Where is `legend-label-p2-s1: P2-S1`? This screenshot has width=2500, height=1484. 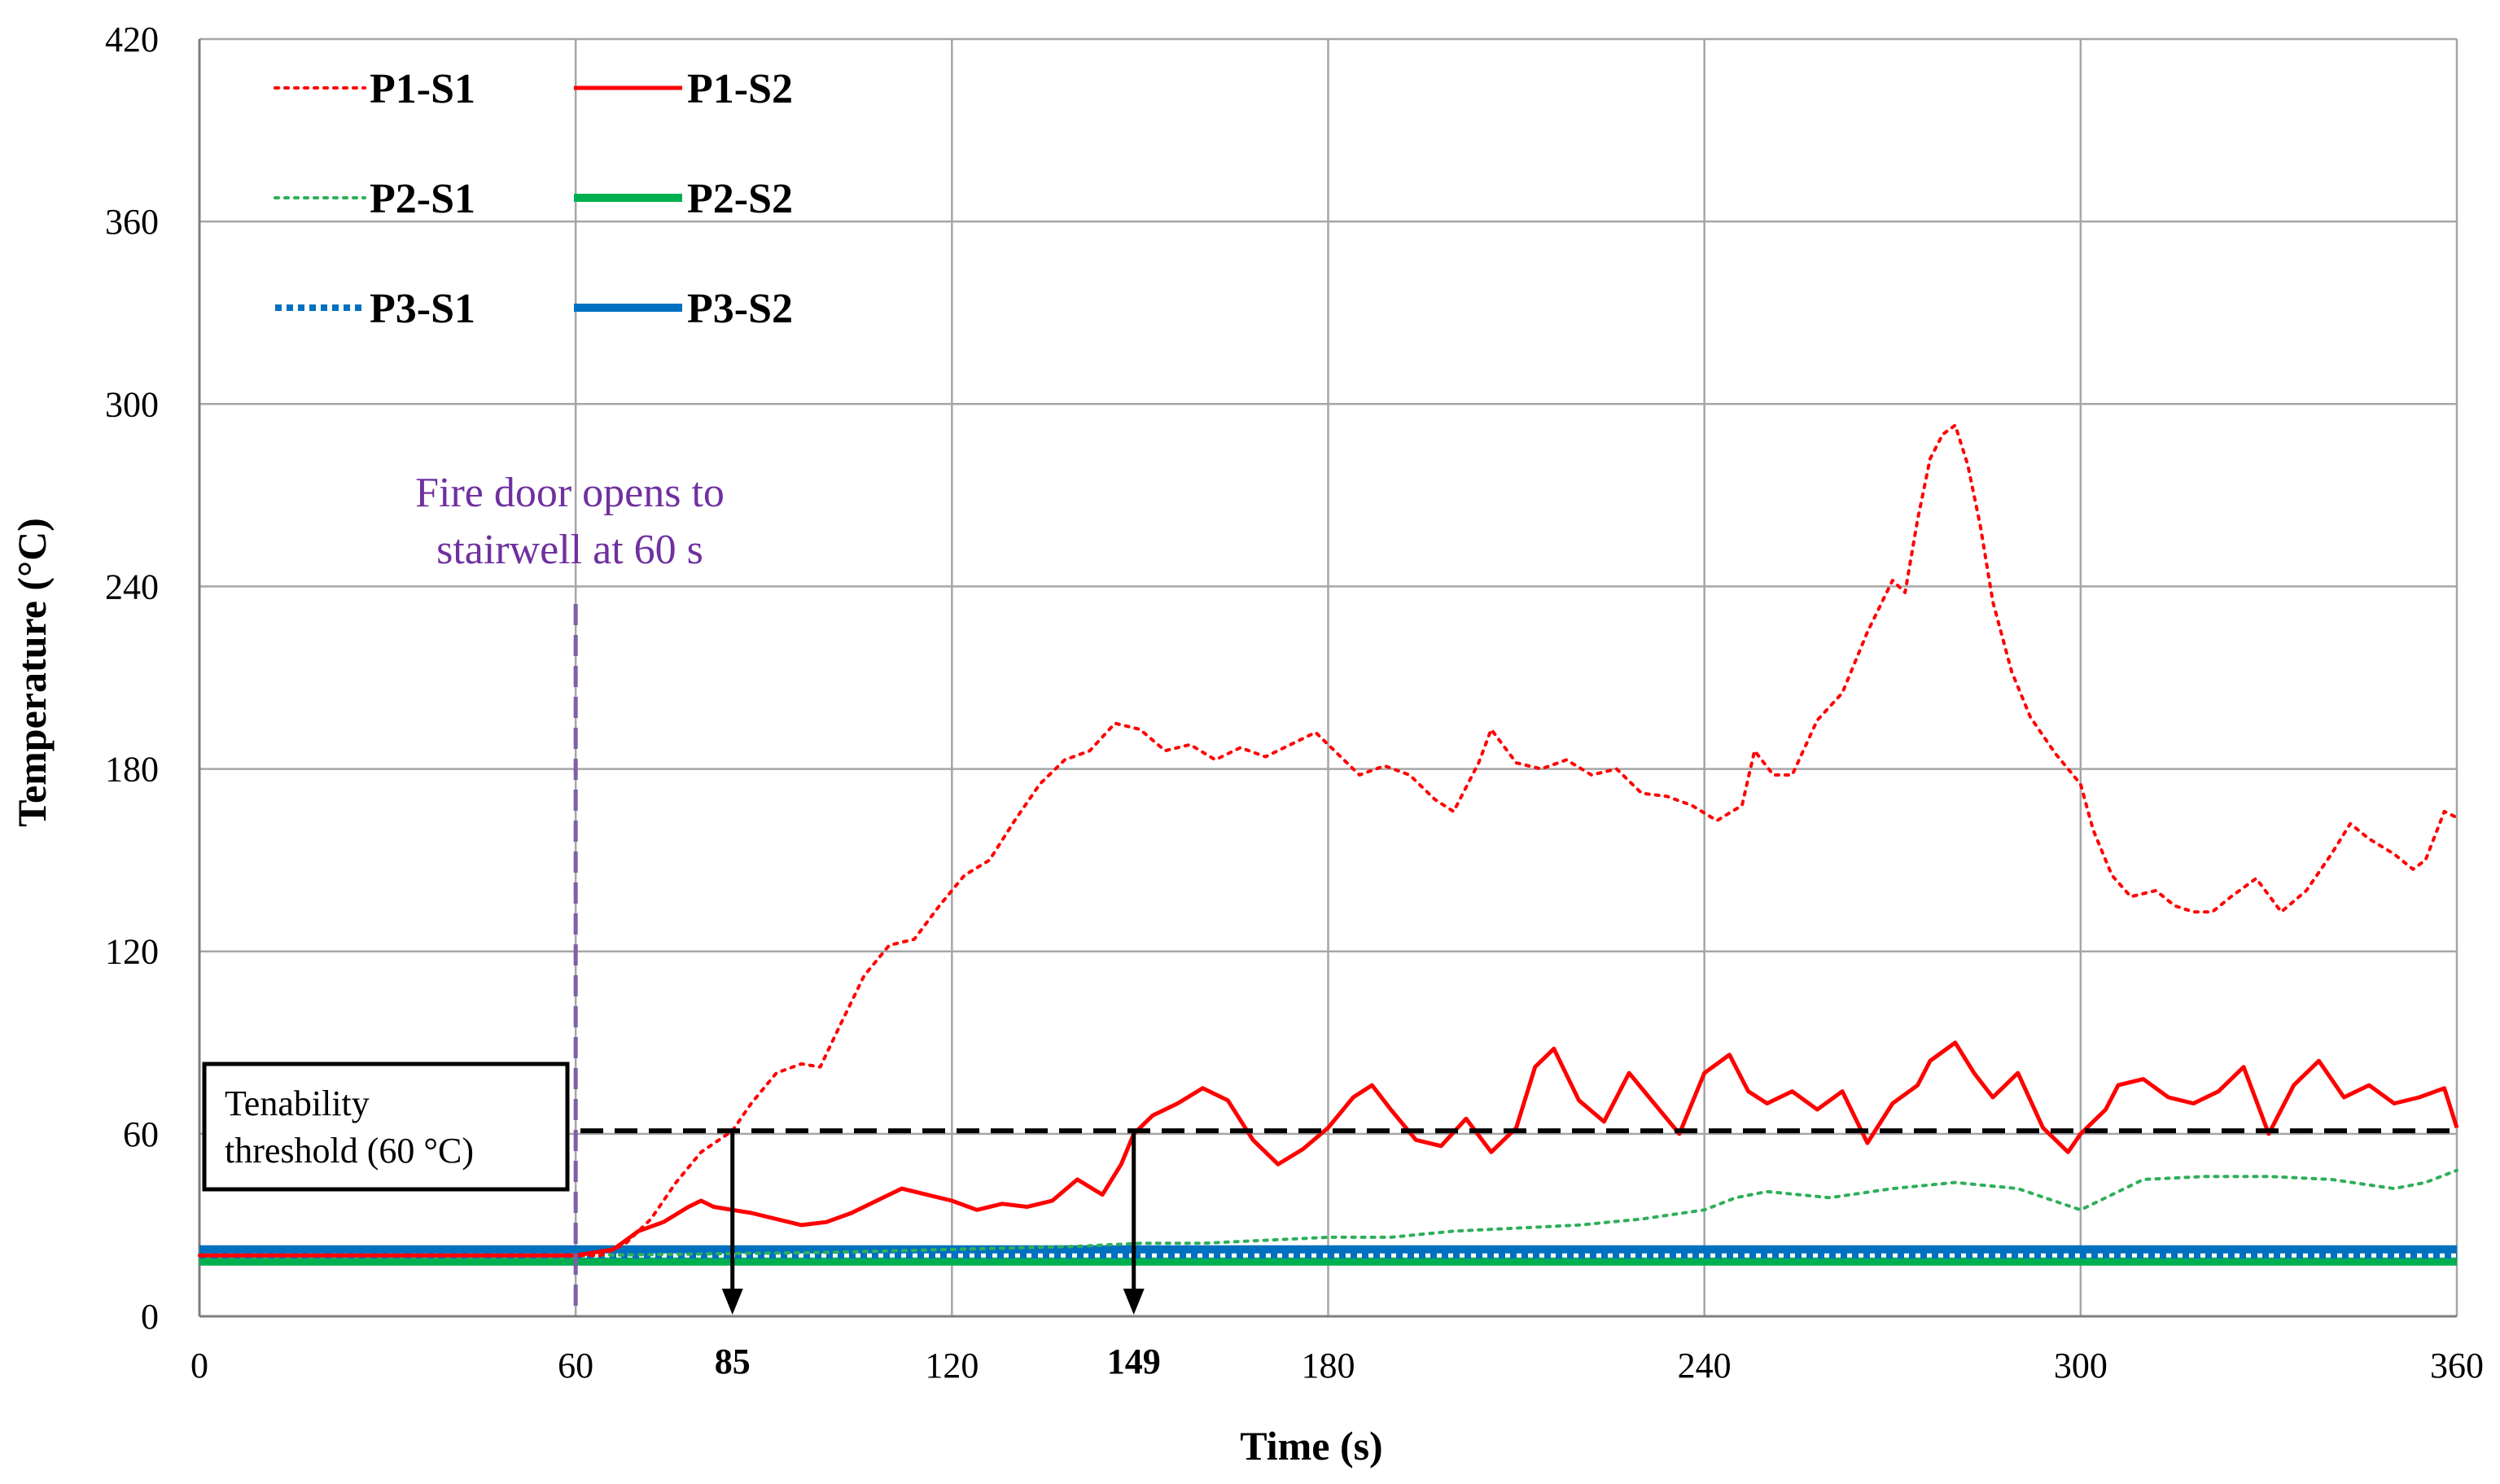
legend-label-p2-s1: P2-S1 is located at coordinates (423, 199).